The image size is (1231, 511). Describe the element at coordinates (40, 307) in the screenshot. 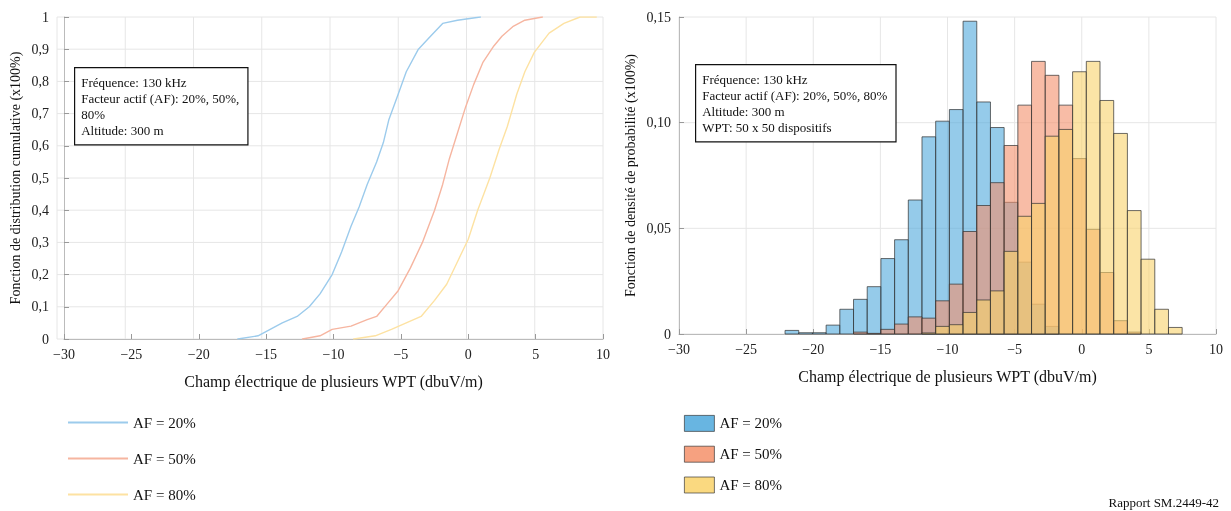

I see `y-tick-label: 0,1` at that location.